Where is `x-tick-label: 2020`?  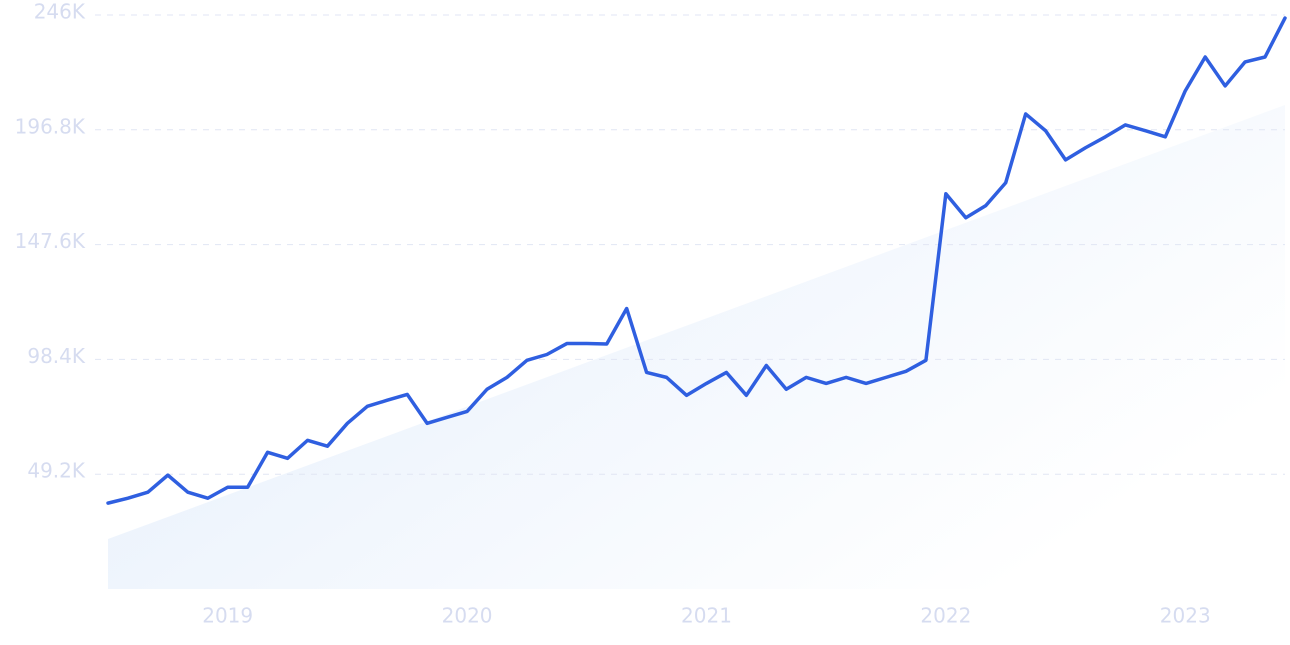 x-tick-label: 2020 is located at coordinates (467, 616).